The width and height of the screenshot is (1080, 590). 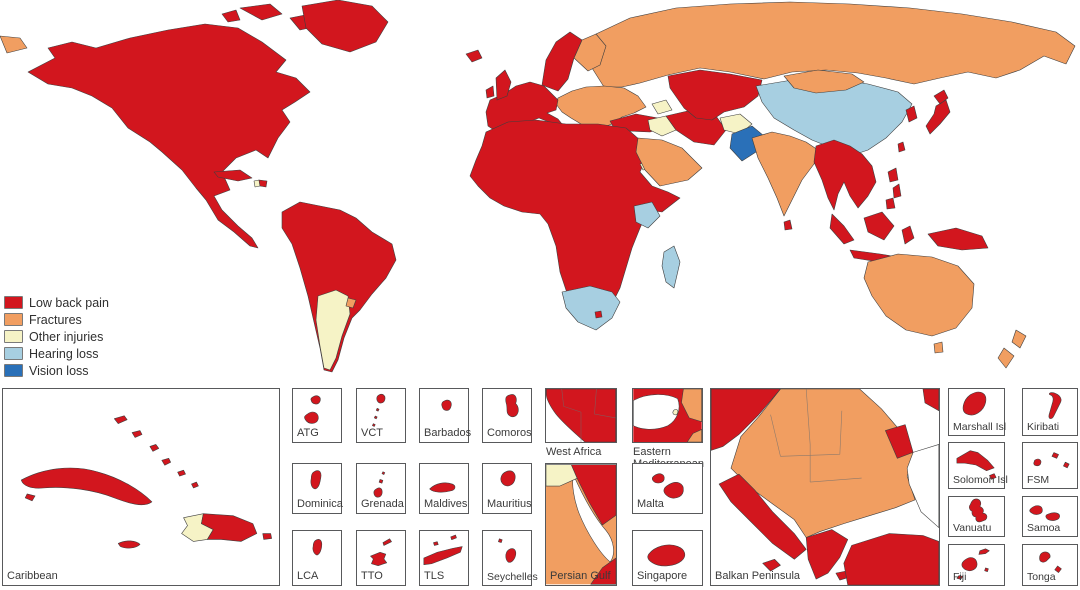 What do you see at coordinates (503, 85) in the screenshot?
I see `region-united-kingdom` at bounding box center [503, 85].